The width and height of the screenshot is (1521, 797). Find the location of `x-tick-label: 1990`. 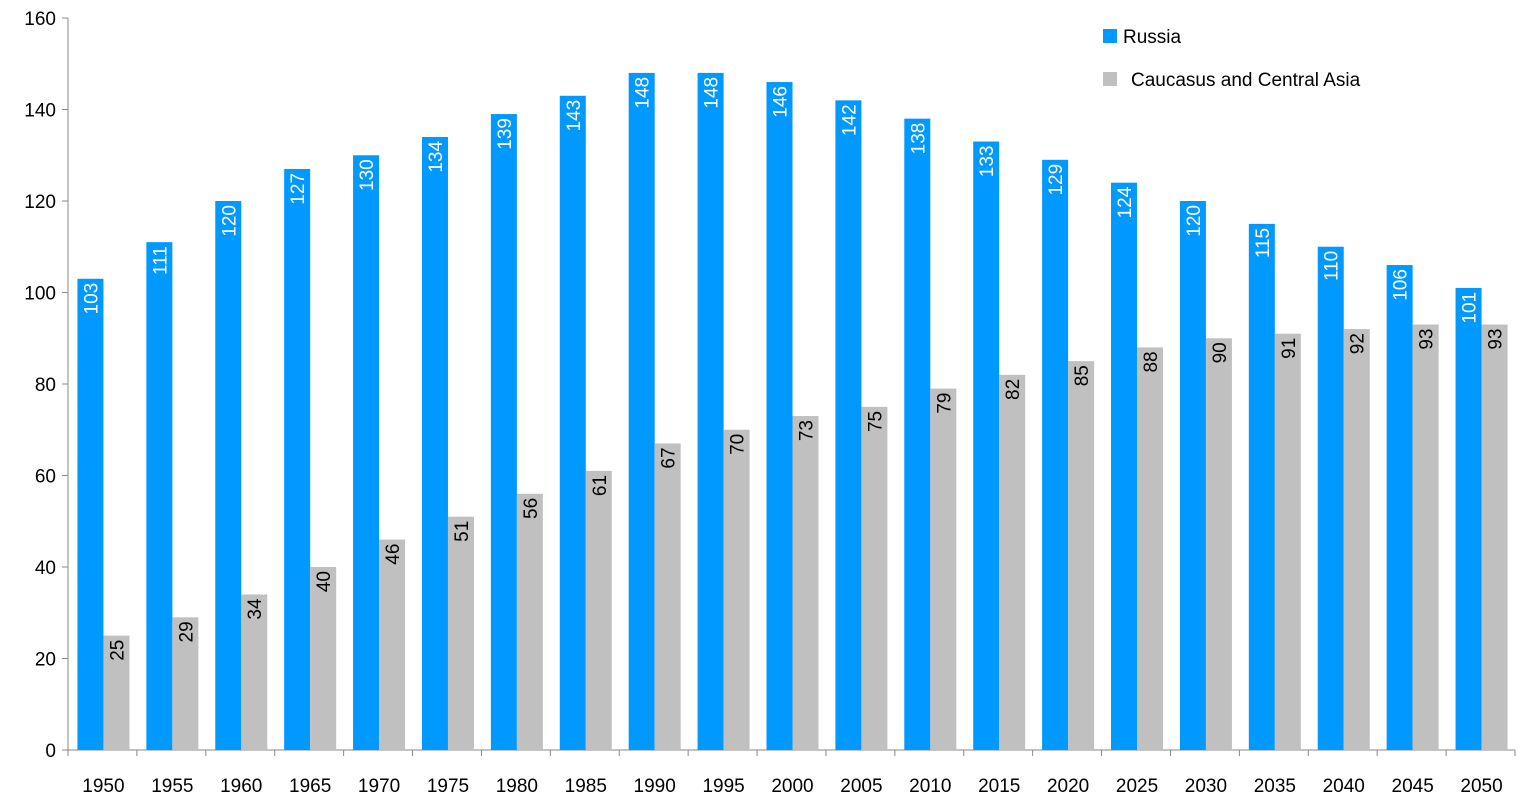

x-tick-label: 1990 is located at coordinates (655, 786).